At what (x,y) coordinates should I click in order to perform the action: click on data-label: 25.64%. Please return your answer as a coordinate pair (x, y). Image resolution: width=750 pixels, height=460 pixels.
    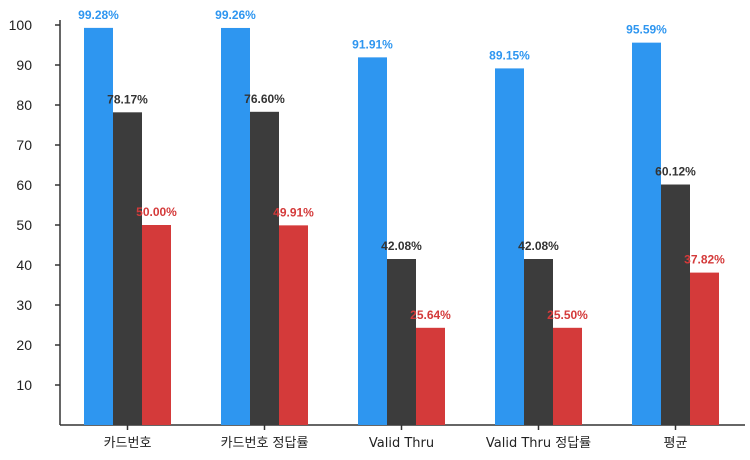
    Looking at the image, I should click on (430, 315).